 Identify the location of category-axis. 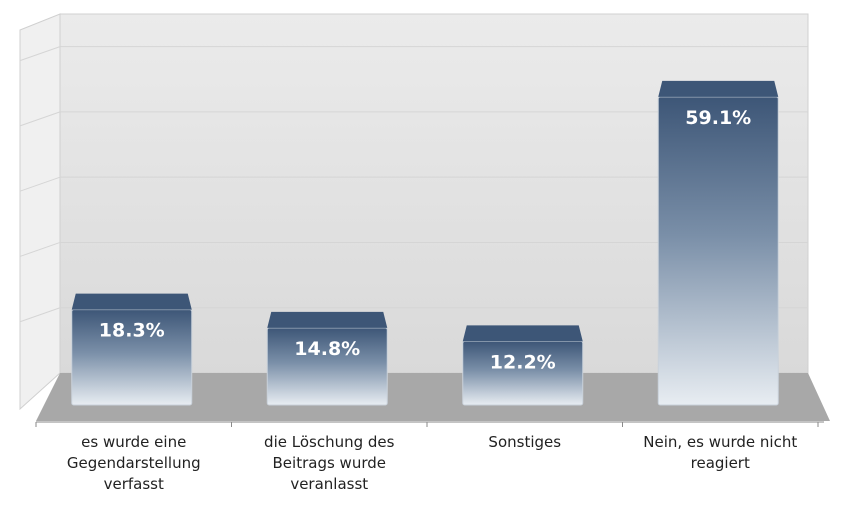
(429, 424).